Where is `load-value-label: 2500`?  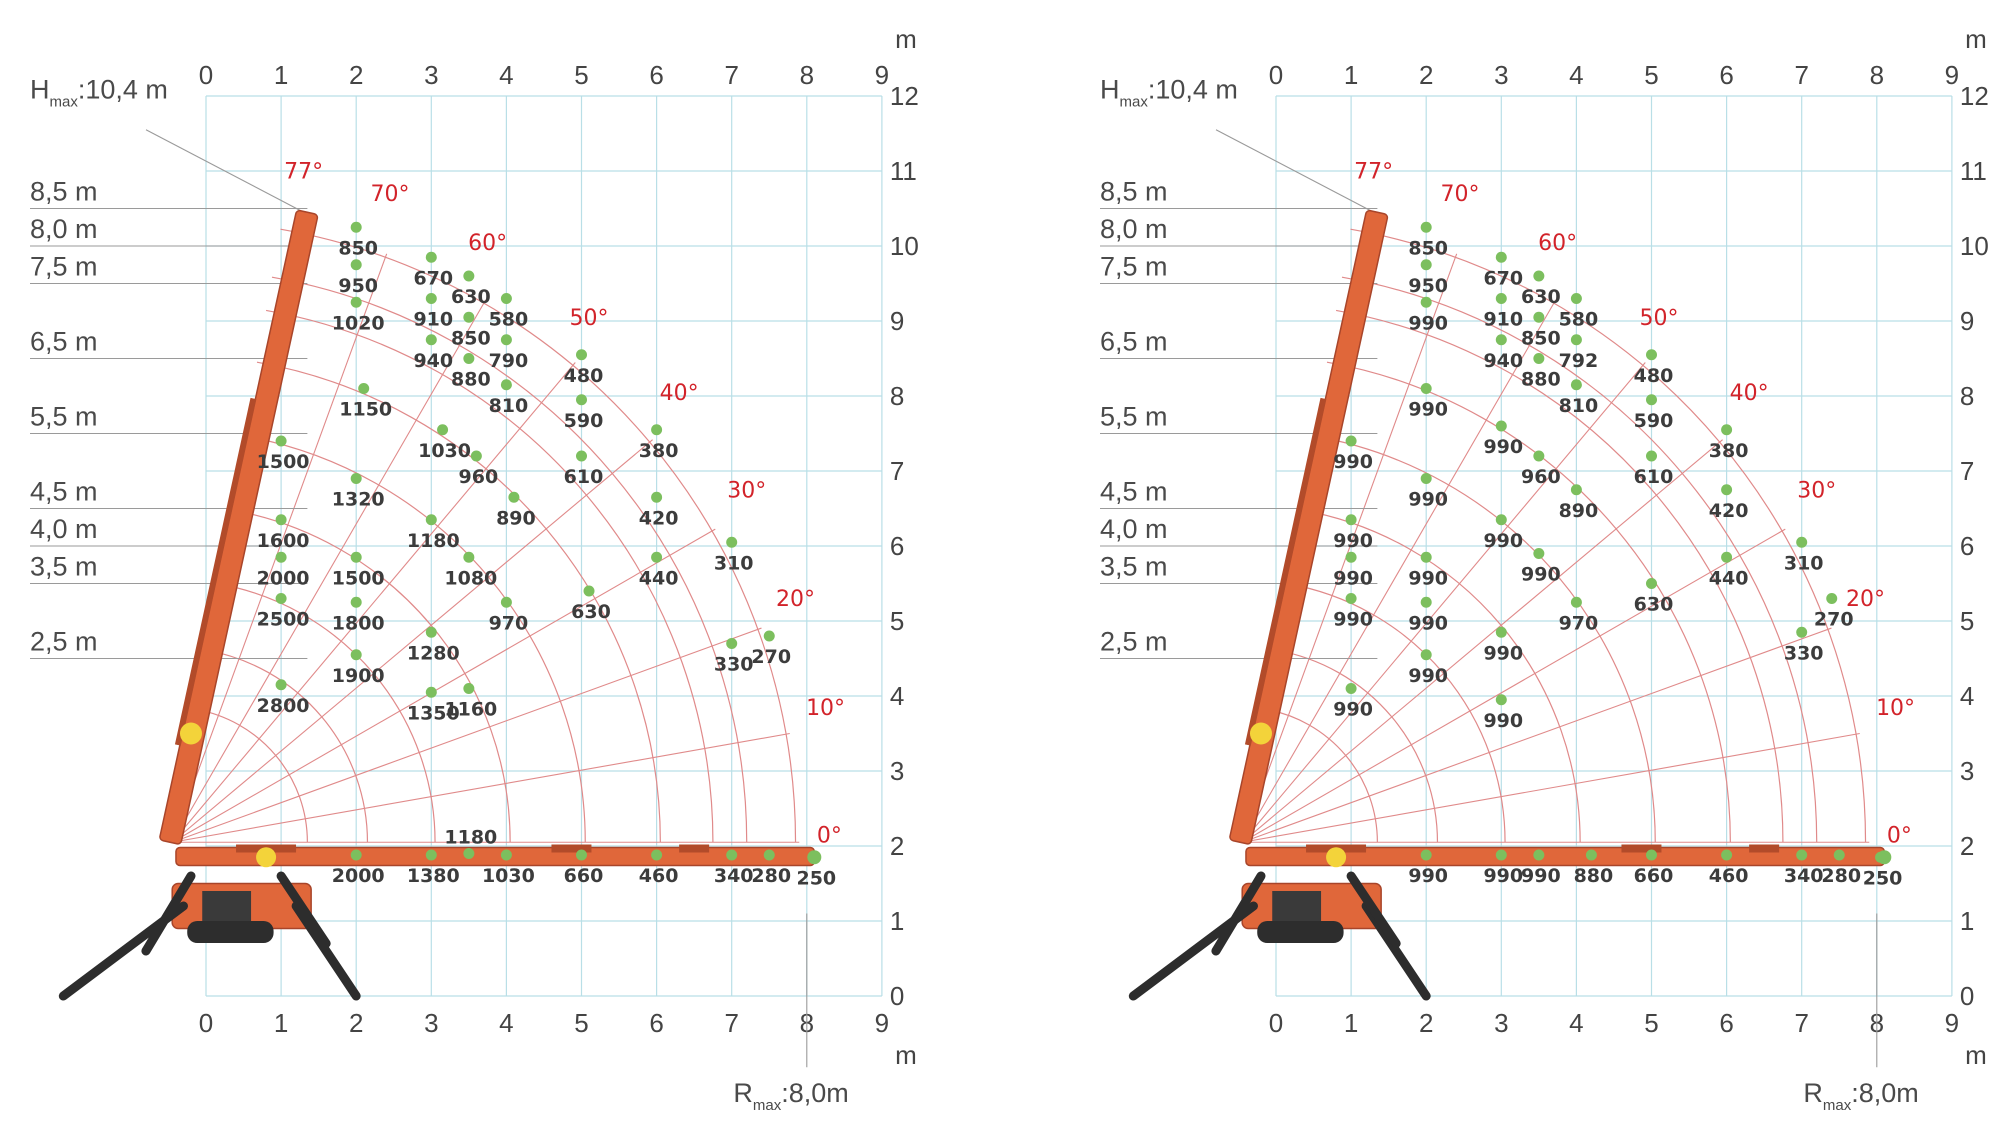 load-value-label: 2500 is located at coordinates (283, 620).